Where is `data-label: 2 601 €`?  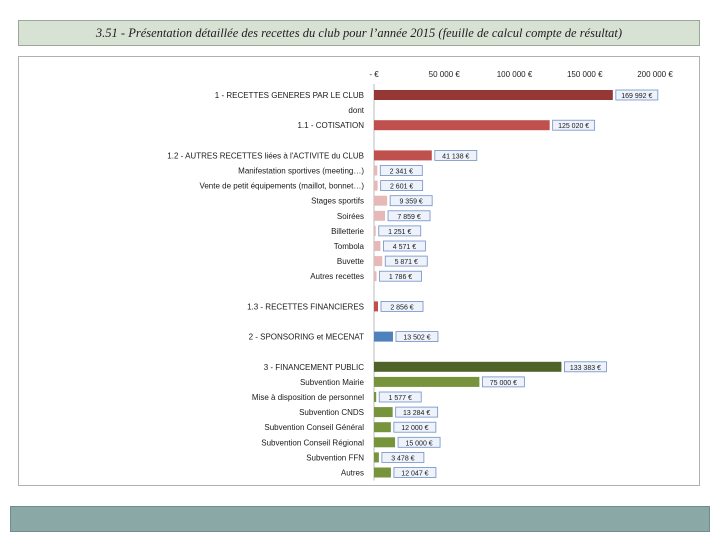 data-label: 2 601 € is located at coordinates (401, 187).